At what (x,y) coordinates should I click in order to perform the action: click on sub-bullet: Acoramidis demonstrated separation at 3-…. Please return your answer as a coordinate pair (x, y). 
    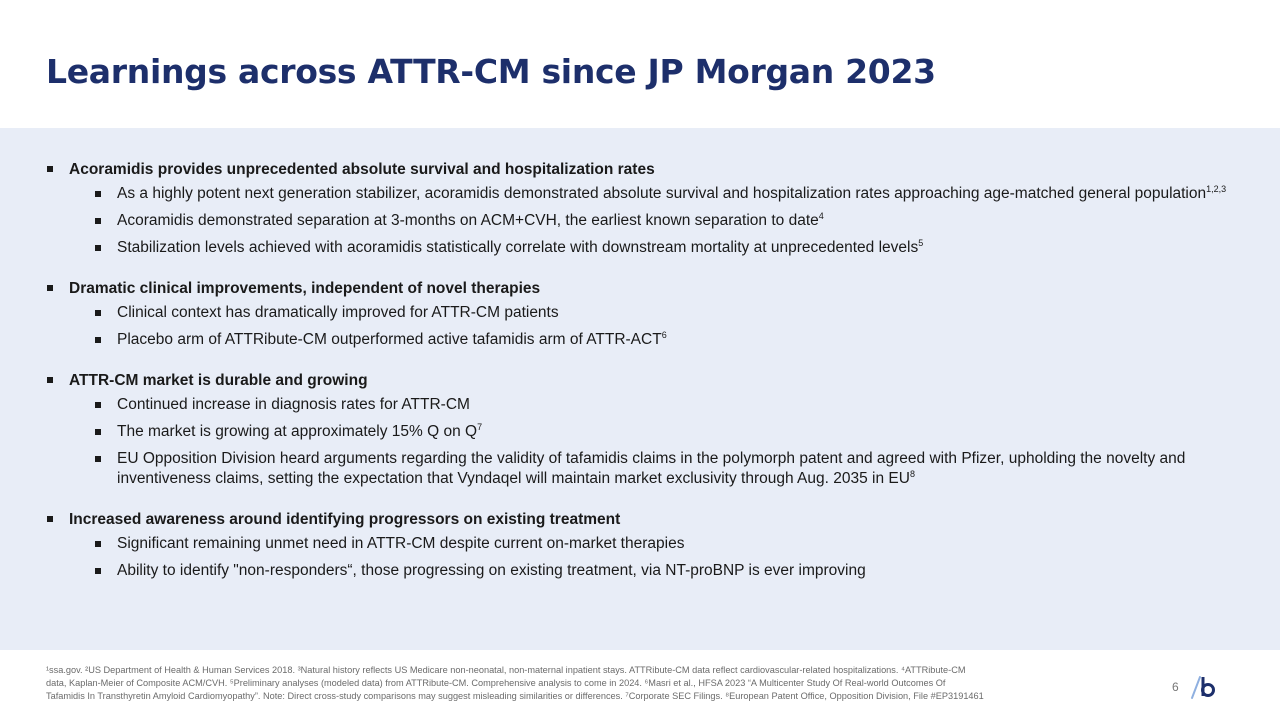
    Looking at the image, I should click on (641, 221).